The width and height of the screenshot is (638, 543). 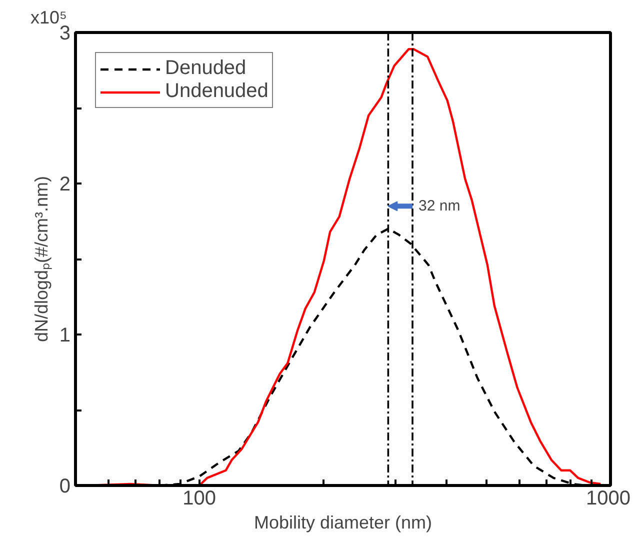 I want to click on y-axis-title: dN/dlogdₚ(#/cm³.nm), so click(x=41, y=259).